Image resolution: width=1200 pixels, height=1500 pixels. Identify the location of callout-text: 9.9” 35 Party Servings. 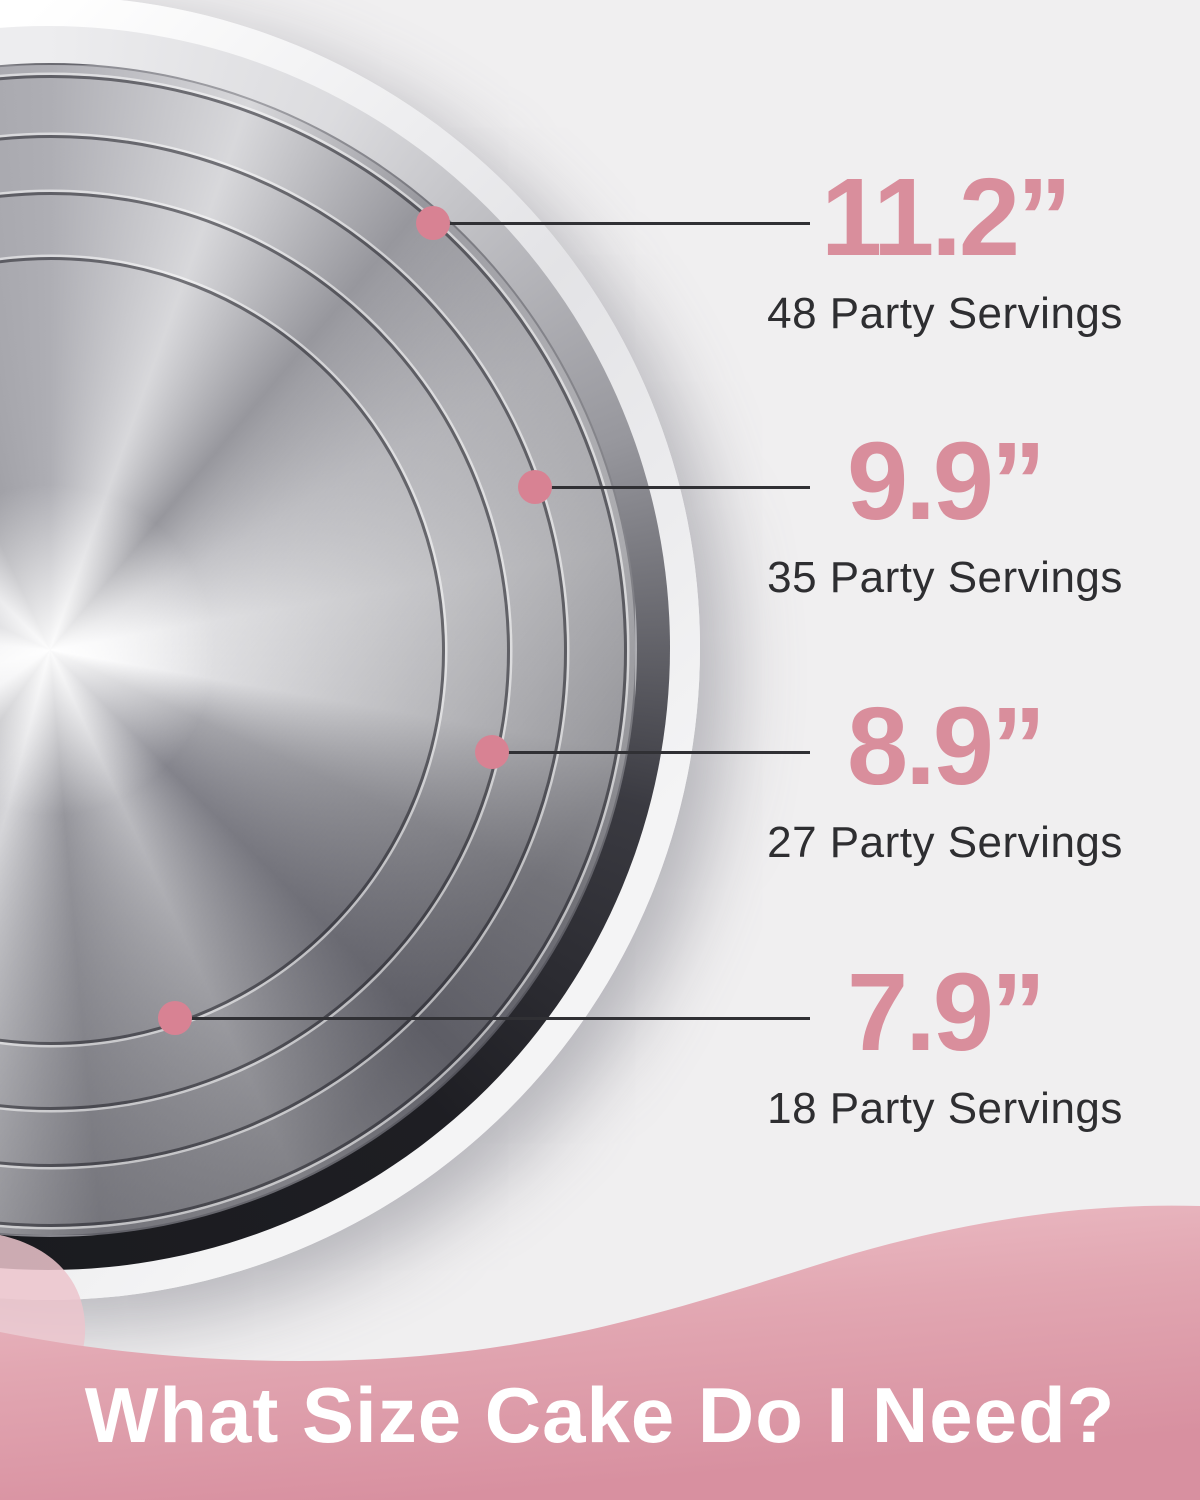
(945, 515).